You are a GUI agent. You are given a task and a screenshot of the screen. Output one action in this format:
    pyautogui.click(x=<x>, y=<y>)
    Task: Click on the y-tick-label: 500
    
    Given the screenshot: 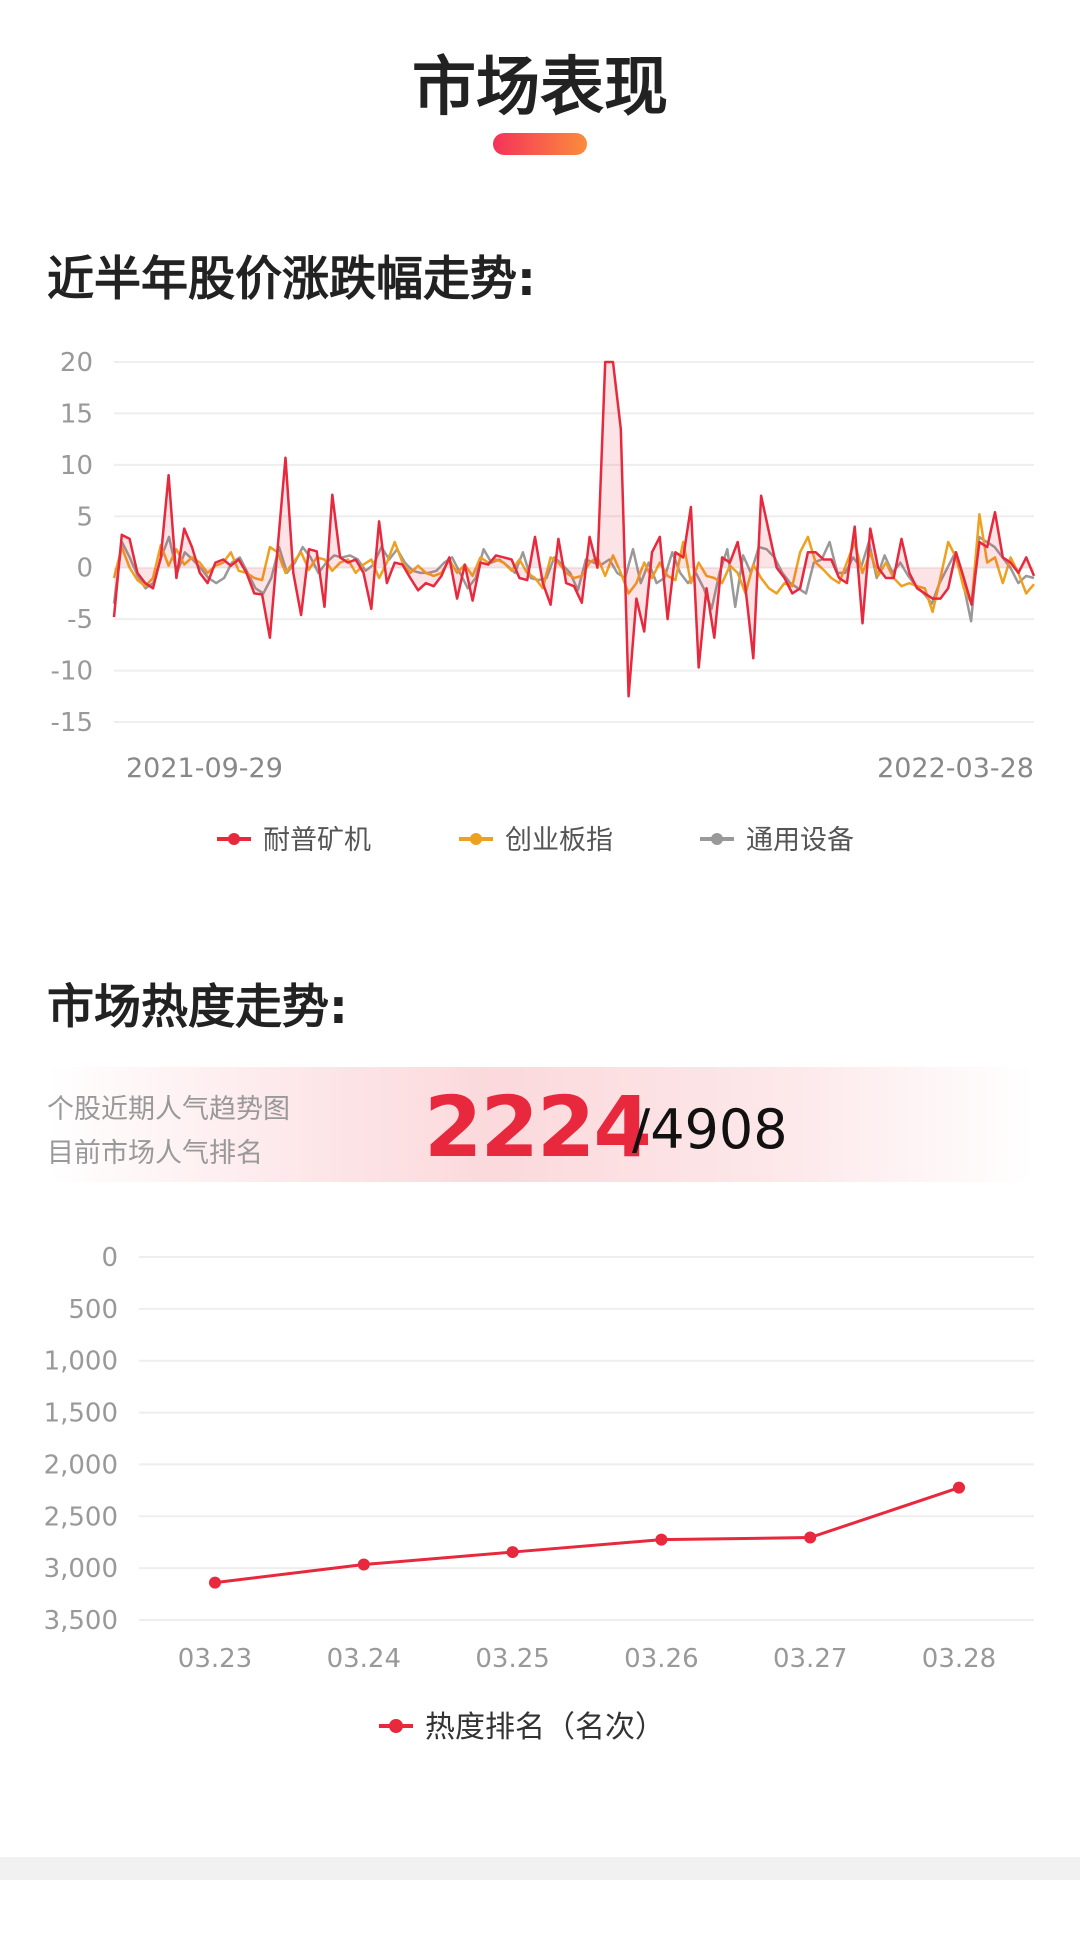 What is the action you would take?
    pyautogui.click(x=93, y=1310)
    